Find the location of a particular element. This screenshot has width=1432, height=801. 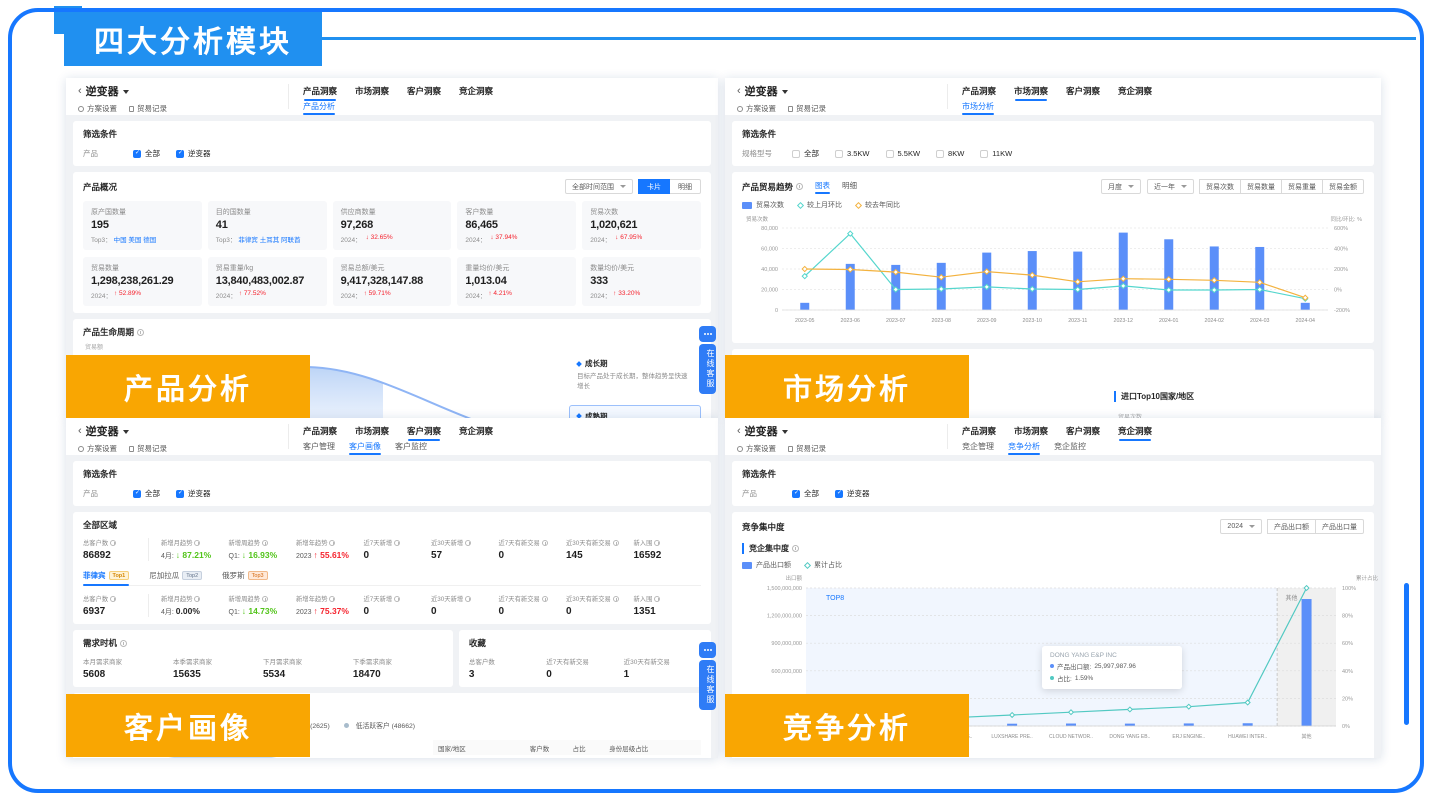

legend-item: 低活跃客户 (48662) is located at coordinates (379, 725).